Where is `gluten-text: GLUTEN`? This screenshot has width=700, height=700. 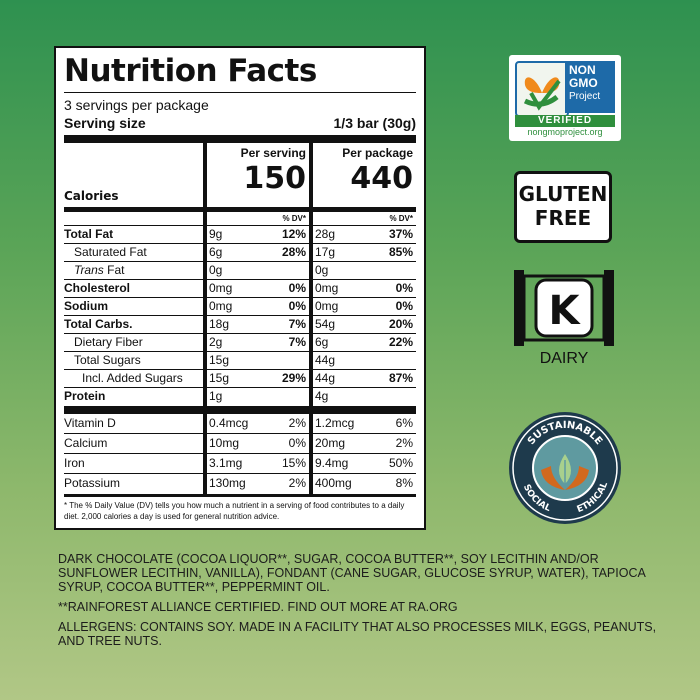
gluten-text: GLUTEN is located at coordinates (563, 194).